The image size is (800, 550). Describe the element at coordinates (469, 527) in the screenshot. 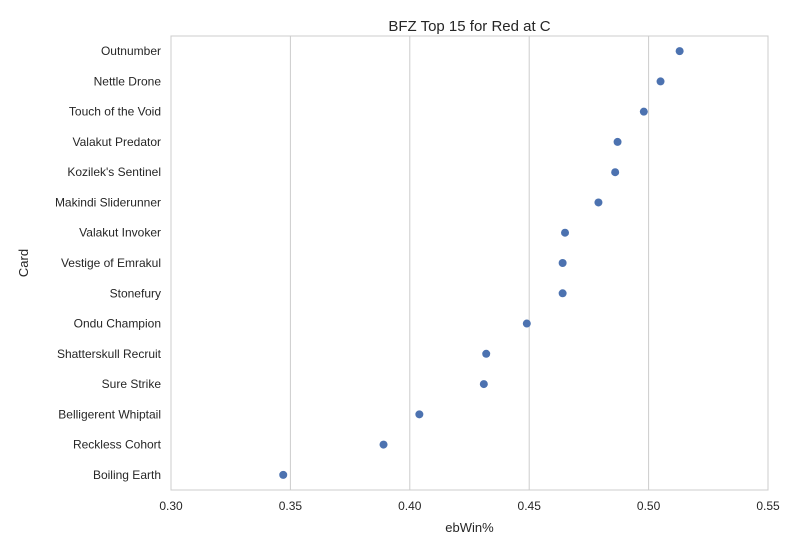

I see `x-axis-title: ebWin%` at that location.